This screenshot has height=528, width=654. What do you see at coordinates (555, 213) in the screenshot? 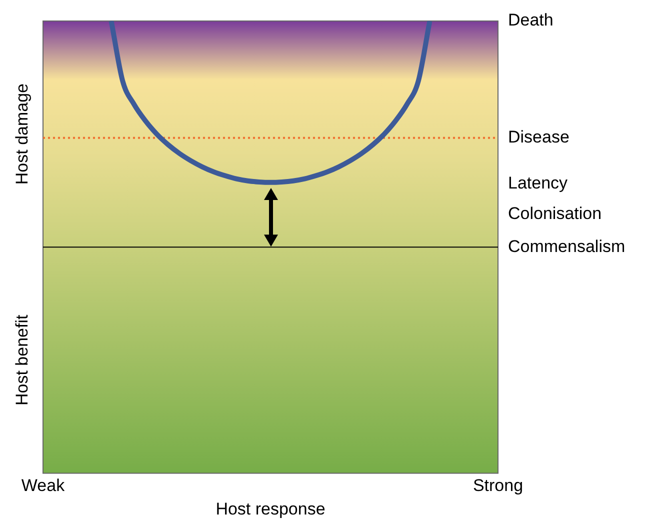
I see `text: Colonisation` at bounding box center [555, 213].